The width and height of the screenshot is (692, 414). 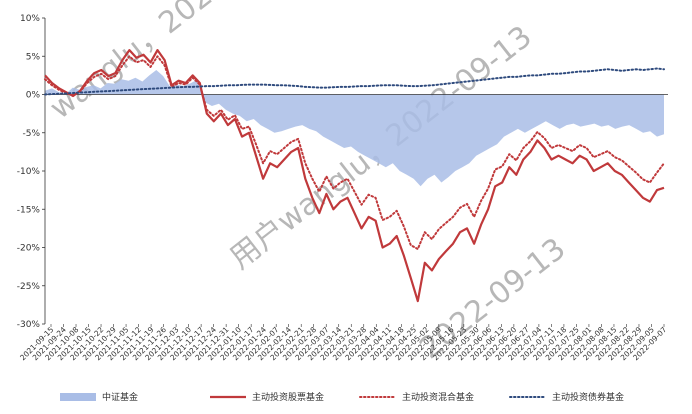 I want to click on y-tick-label: 10%, so click(x=30, y=19).